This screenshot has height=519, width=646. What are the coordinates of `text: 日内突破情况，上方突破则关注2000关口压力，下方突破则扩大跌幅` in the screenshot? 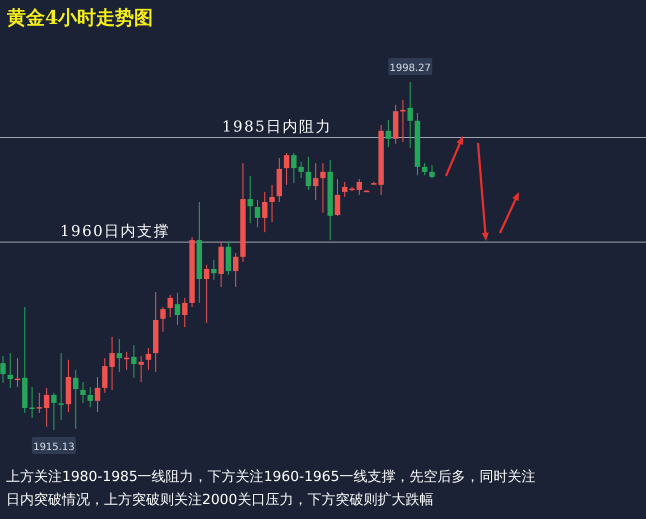 It's located at (220, 500).